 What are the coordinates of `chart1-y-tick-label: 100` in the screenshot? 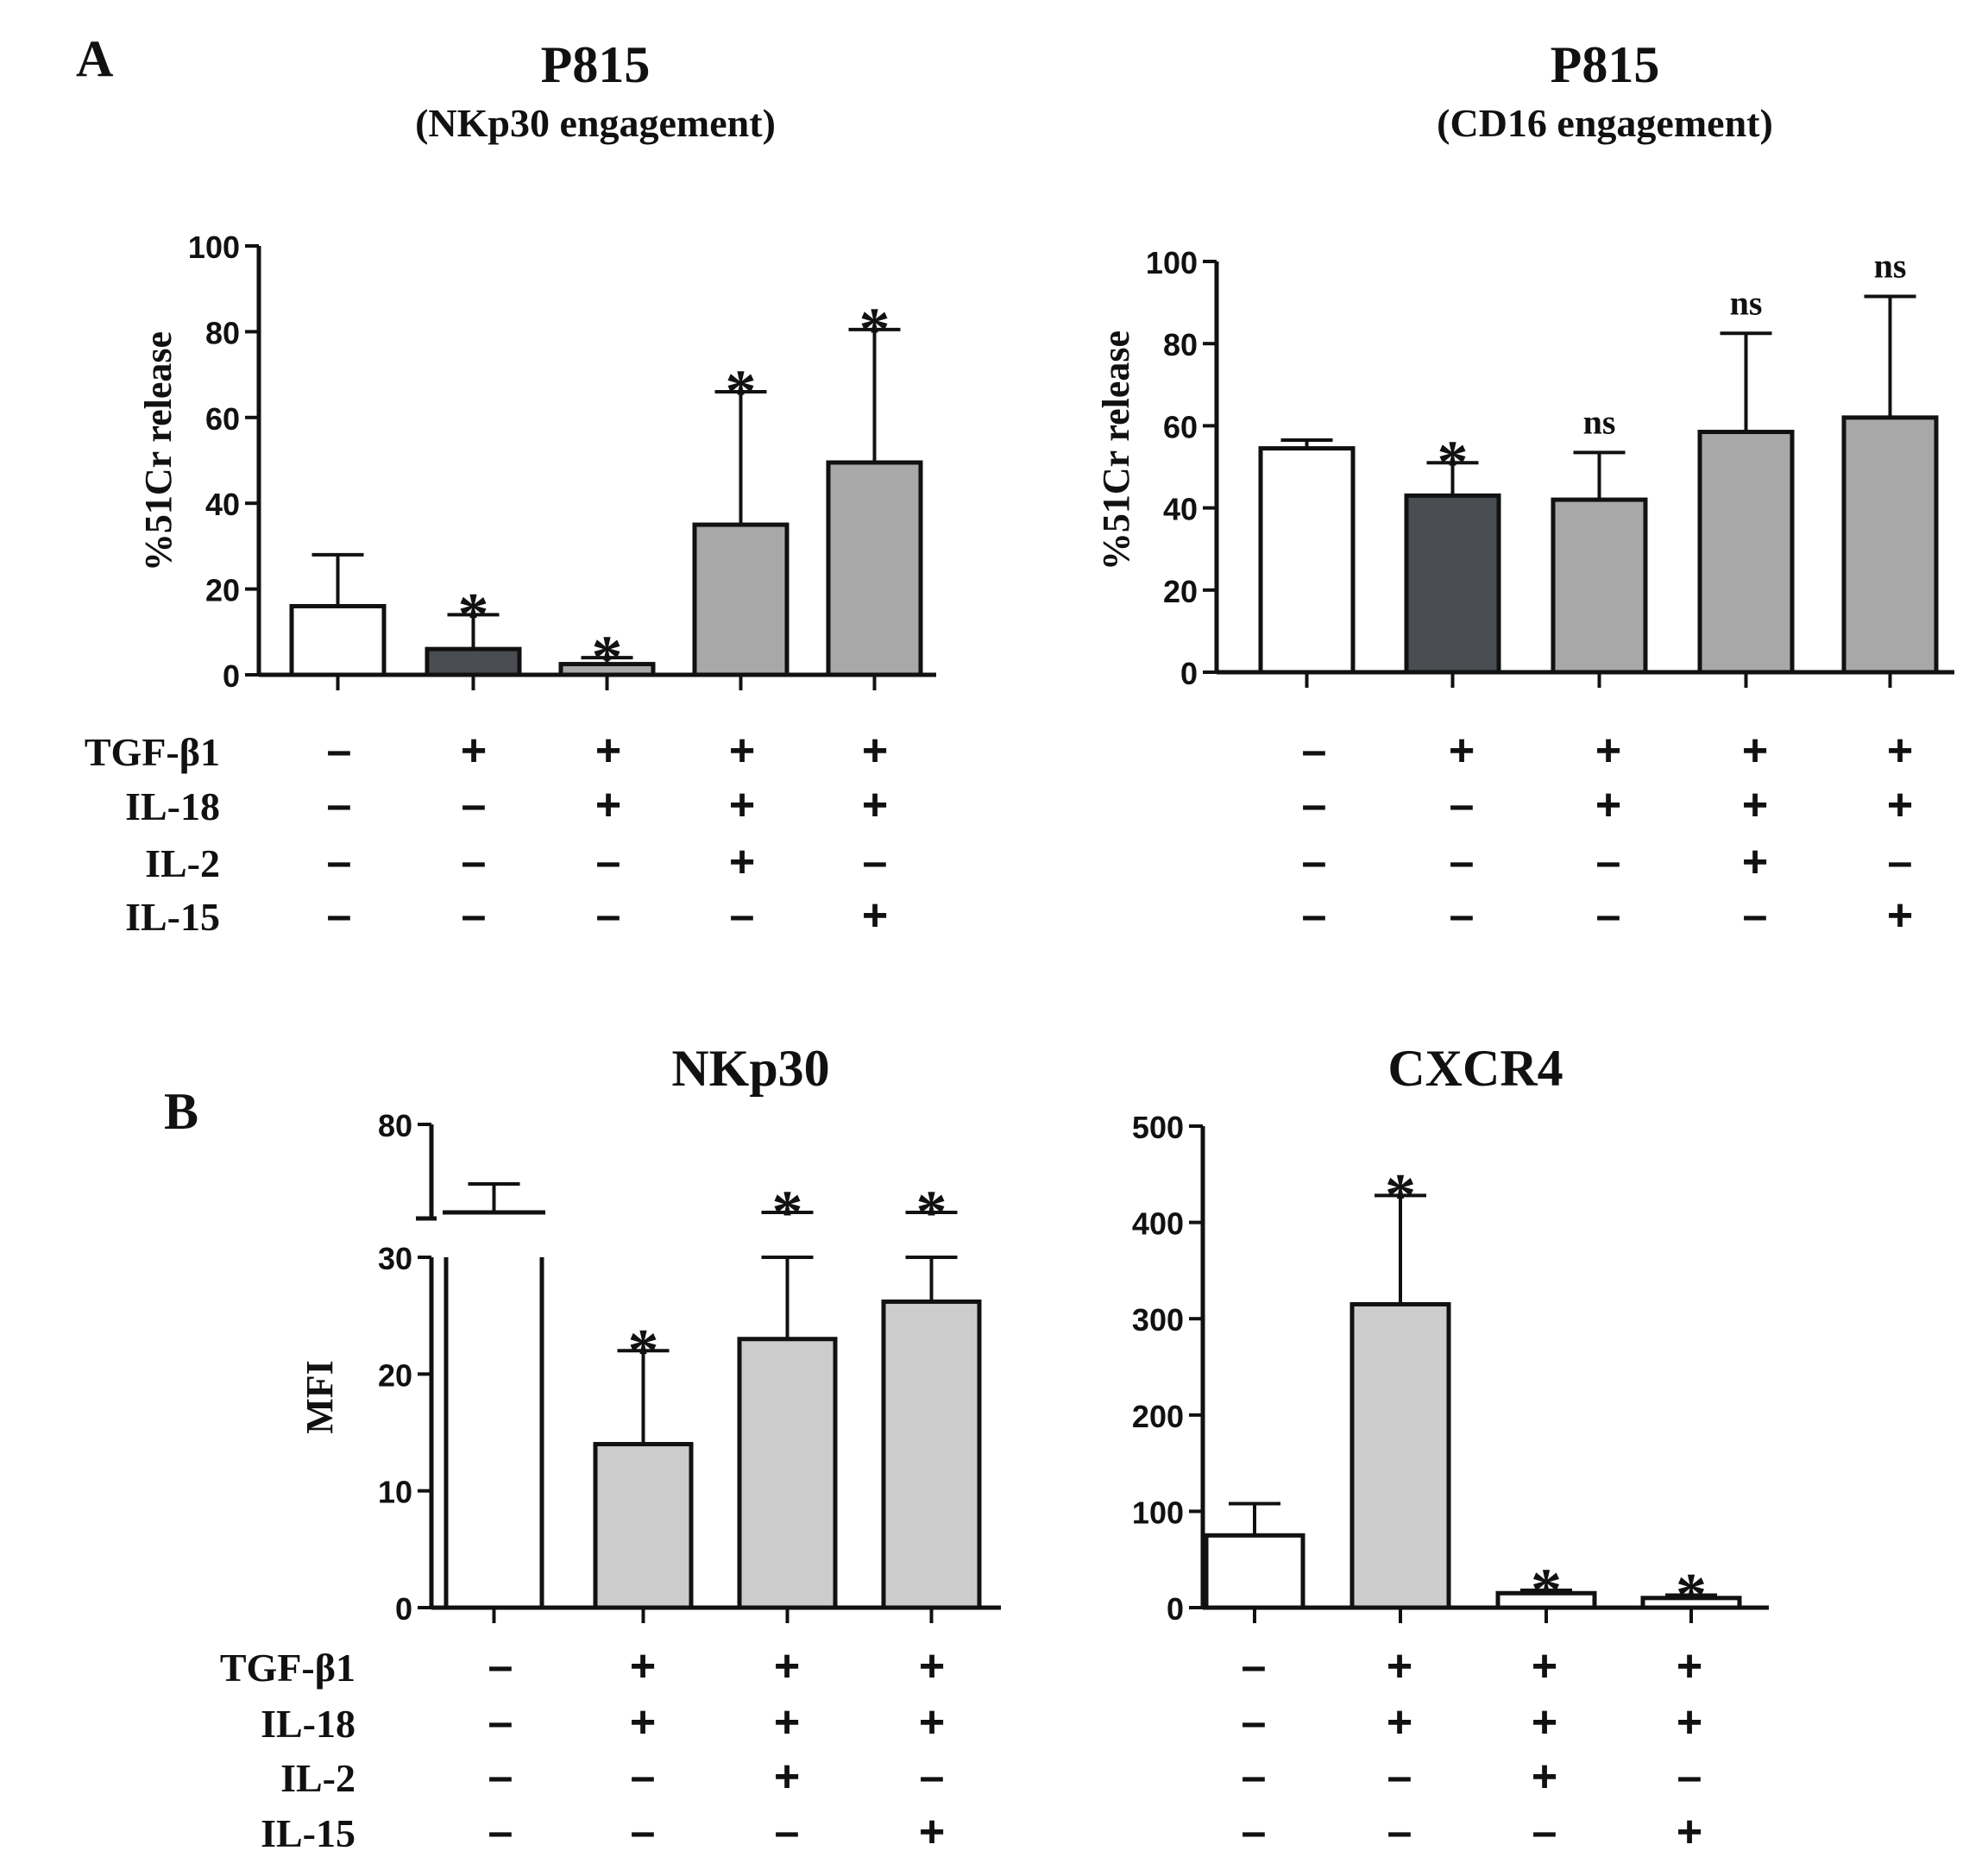 It's located at (214, 247).